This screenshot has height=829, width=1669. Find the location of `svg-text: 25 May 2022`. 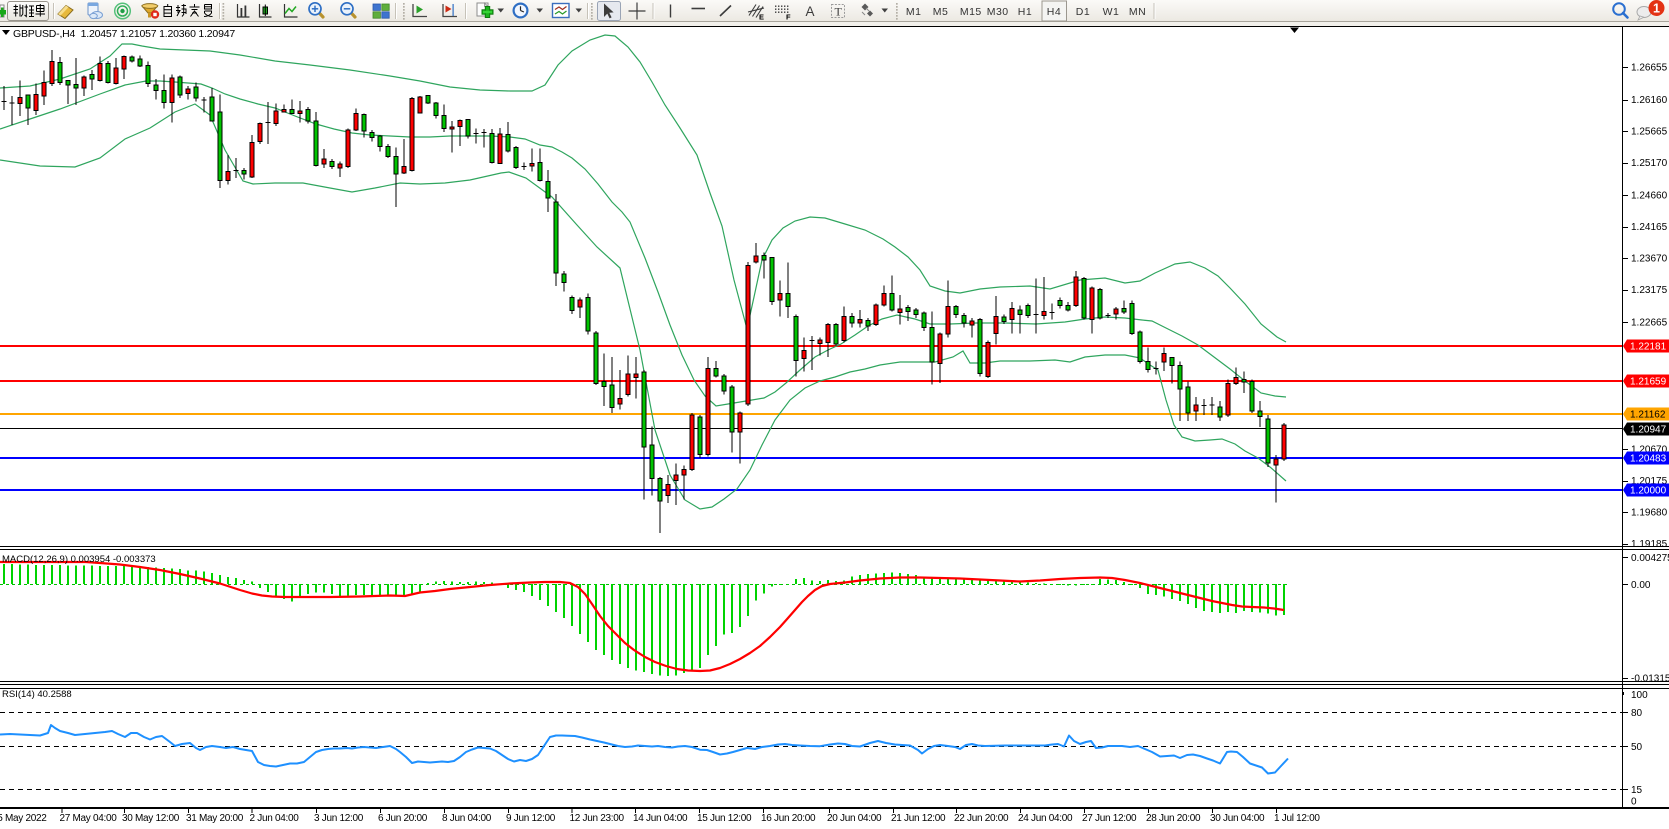

svg-text: 25 May 2022 is located at coordinates (23, 818).